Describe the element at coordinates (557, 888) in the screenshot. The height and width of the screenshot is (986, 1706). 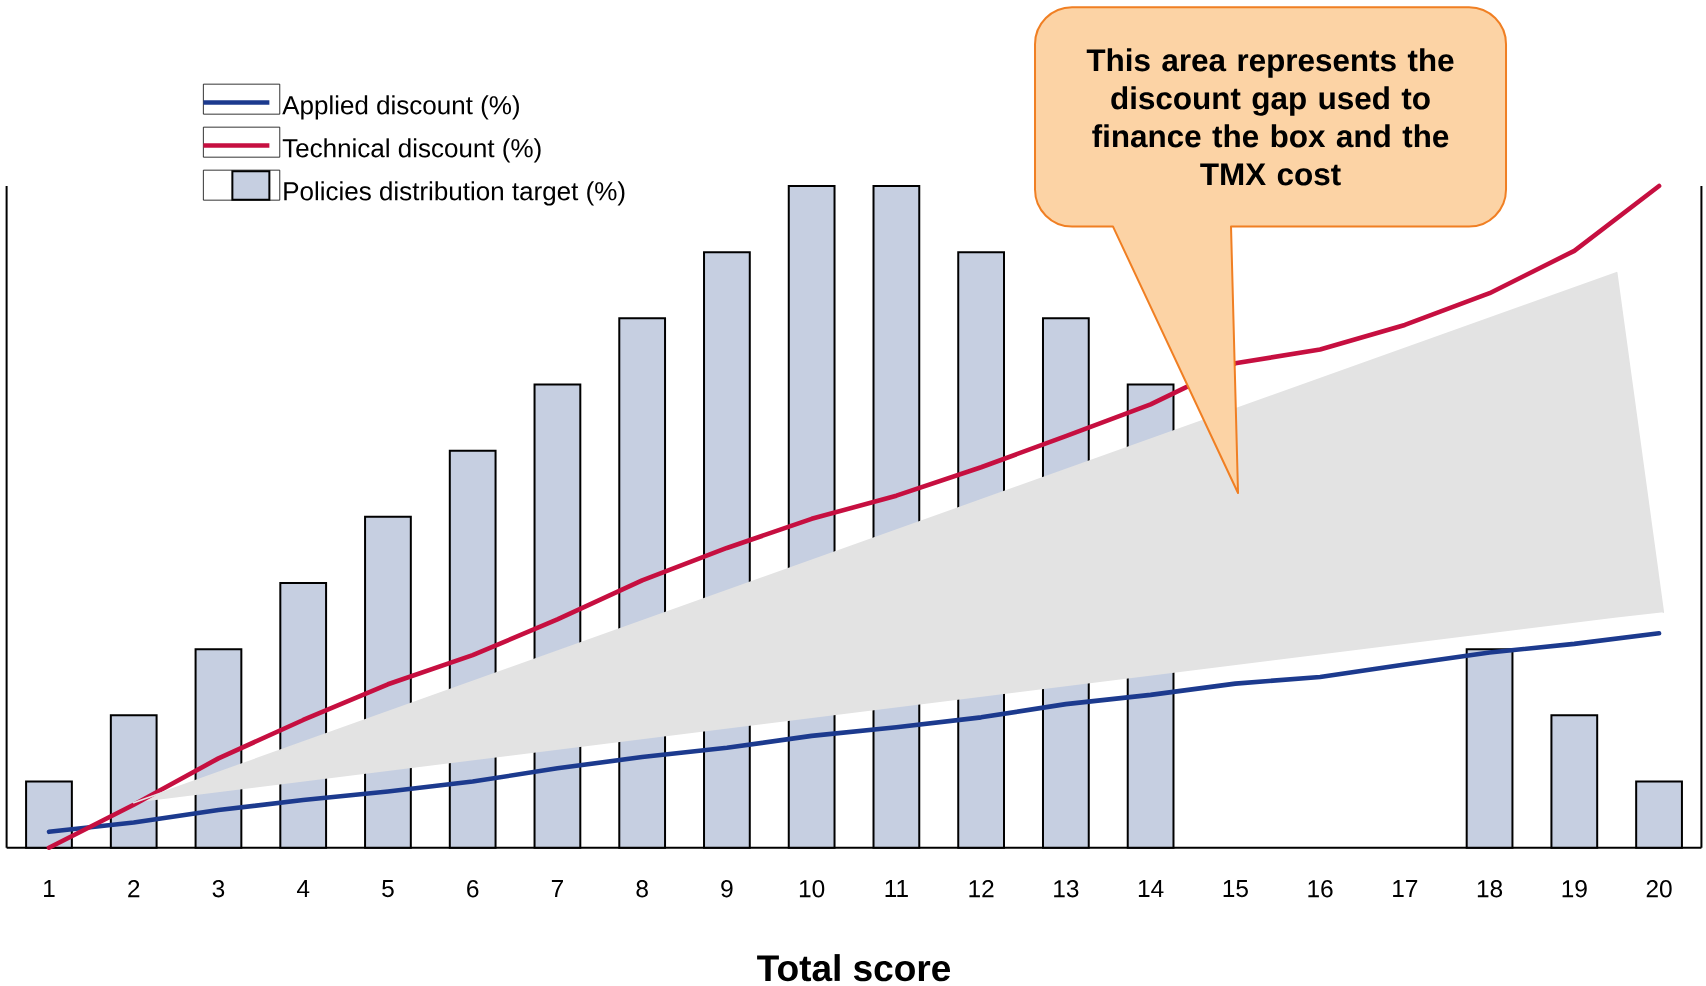
I see `x-tick-label: 7` at that location.